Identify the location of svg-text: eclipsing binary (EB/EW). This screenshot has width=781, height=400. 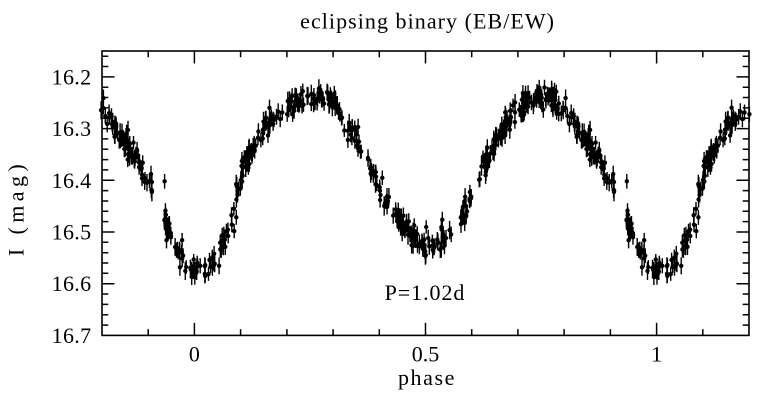
(427, 21).